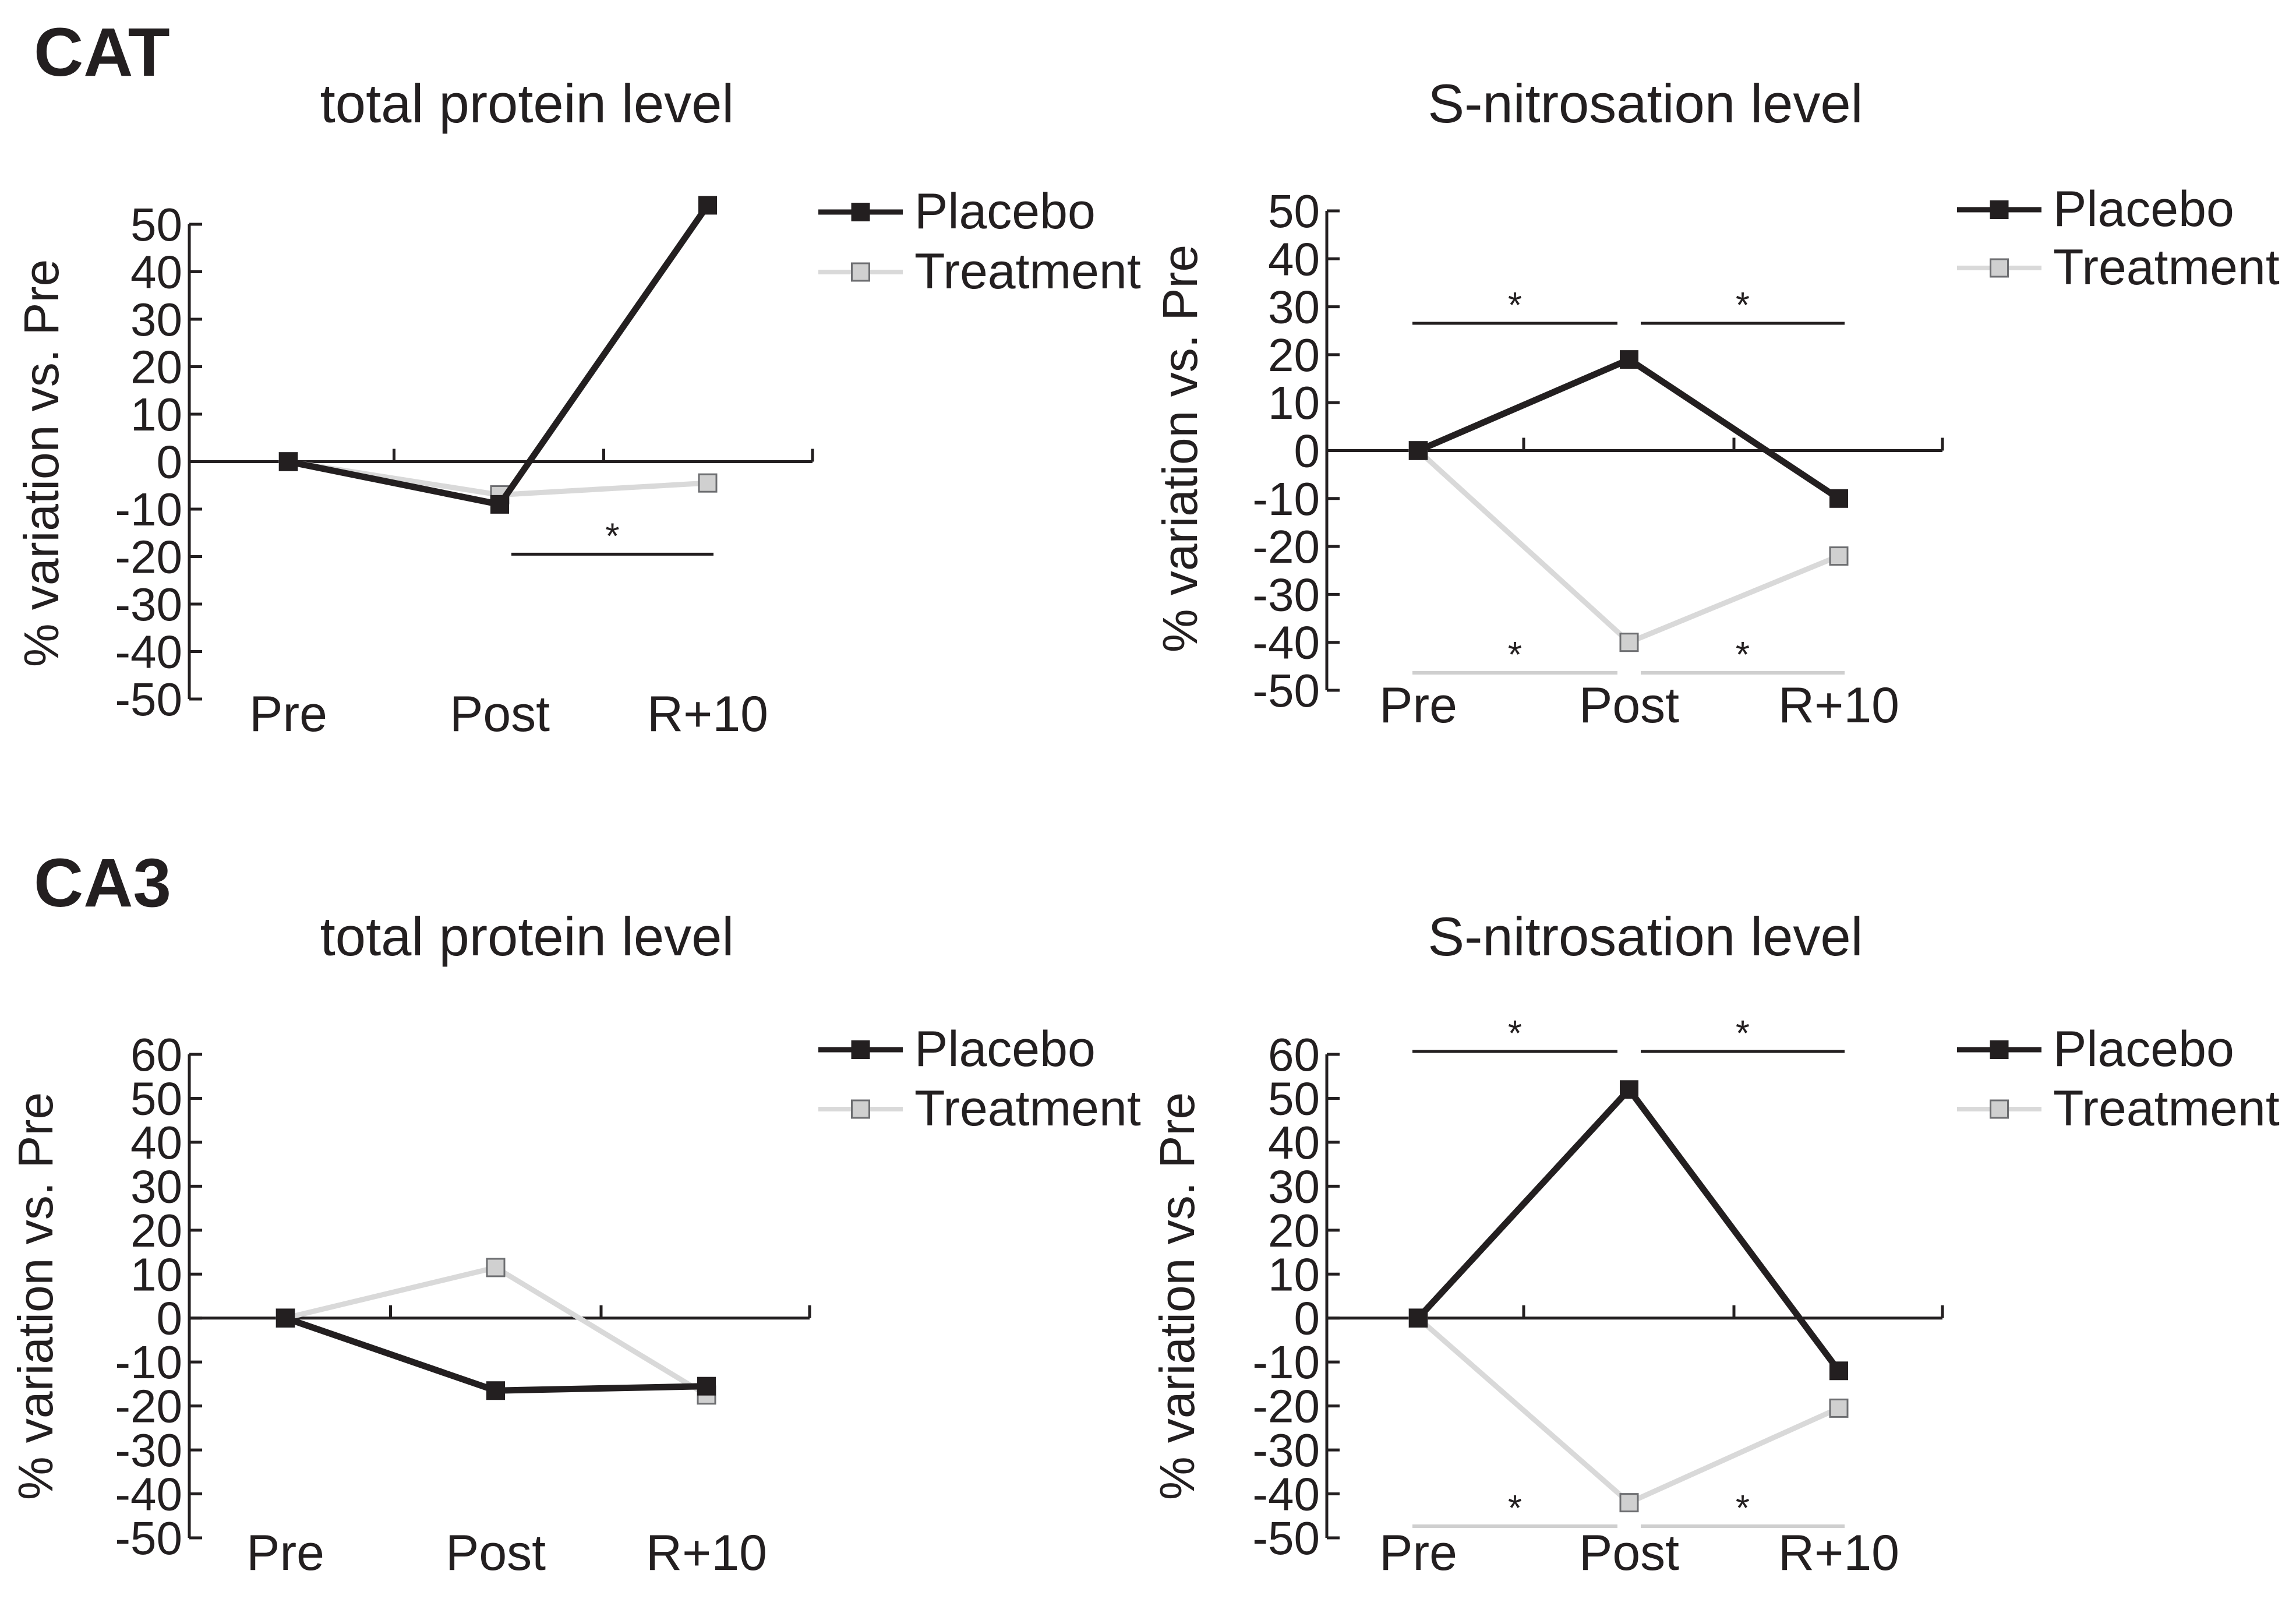 This screenshot has width=2296, height=1606. Describe the element at coordinates (527, 103) in the screenshot. I see `chart-title: total protein level` at that location.